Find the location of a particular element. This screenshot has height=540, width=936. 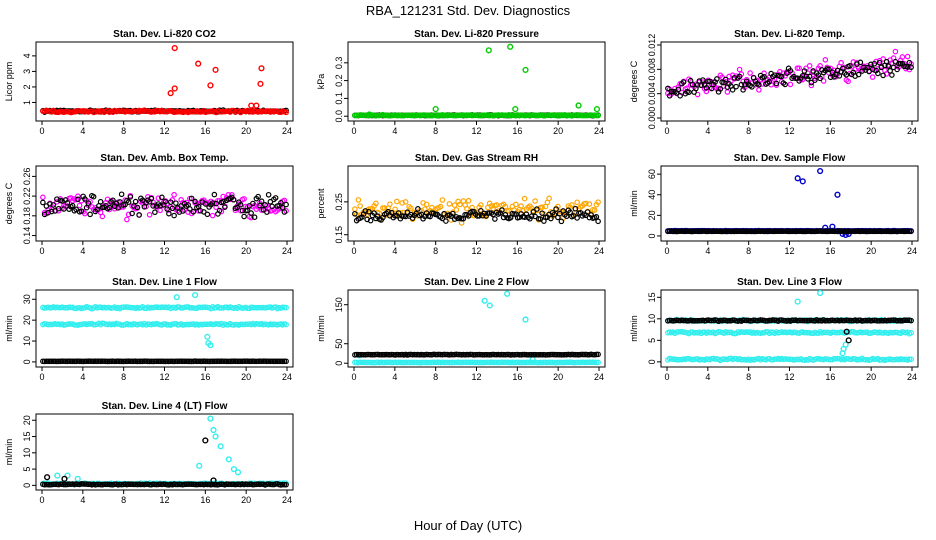

points-layer is located at coordinates (476, 328).